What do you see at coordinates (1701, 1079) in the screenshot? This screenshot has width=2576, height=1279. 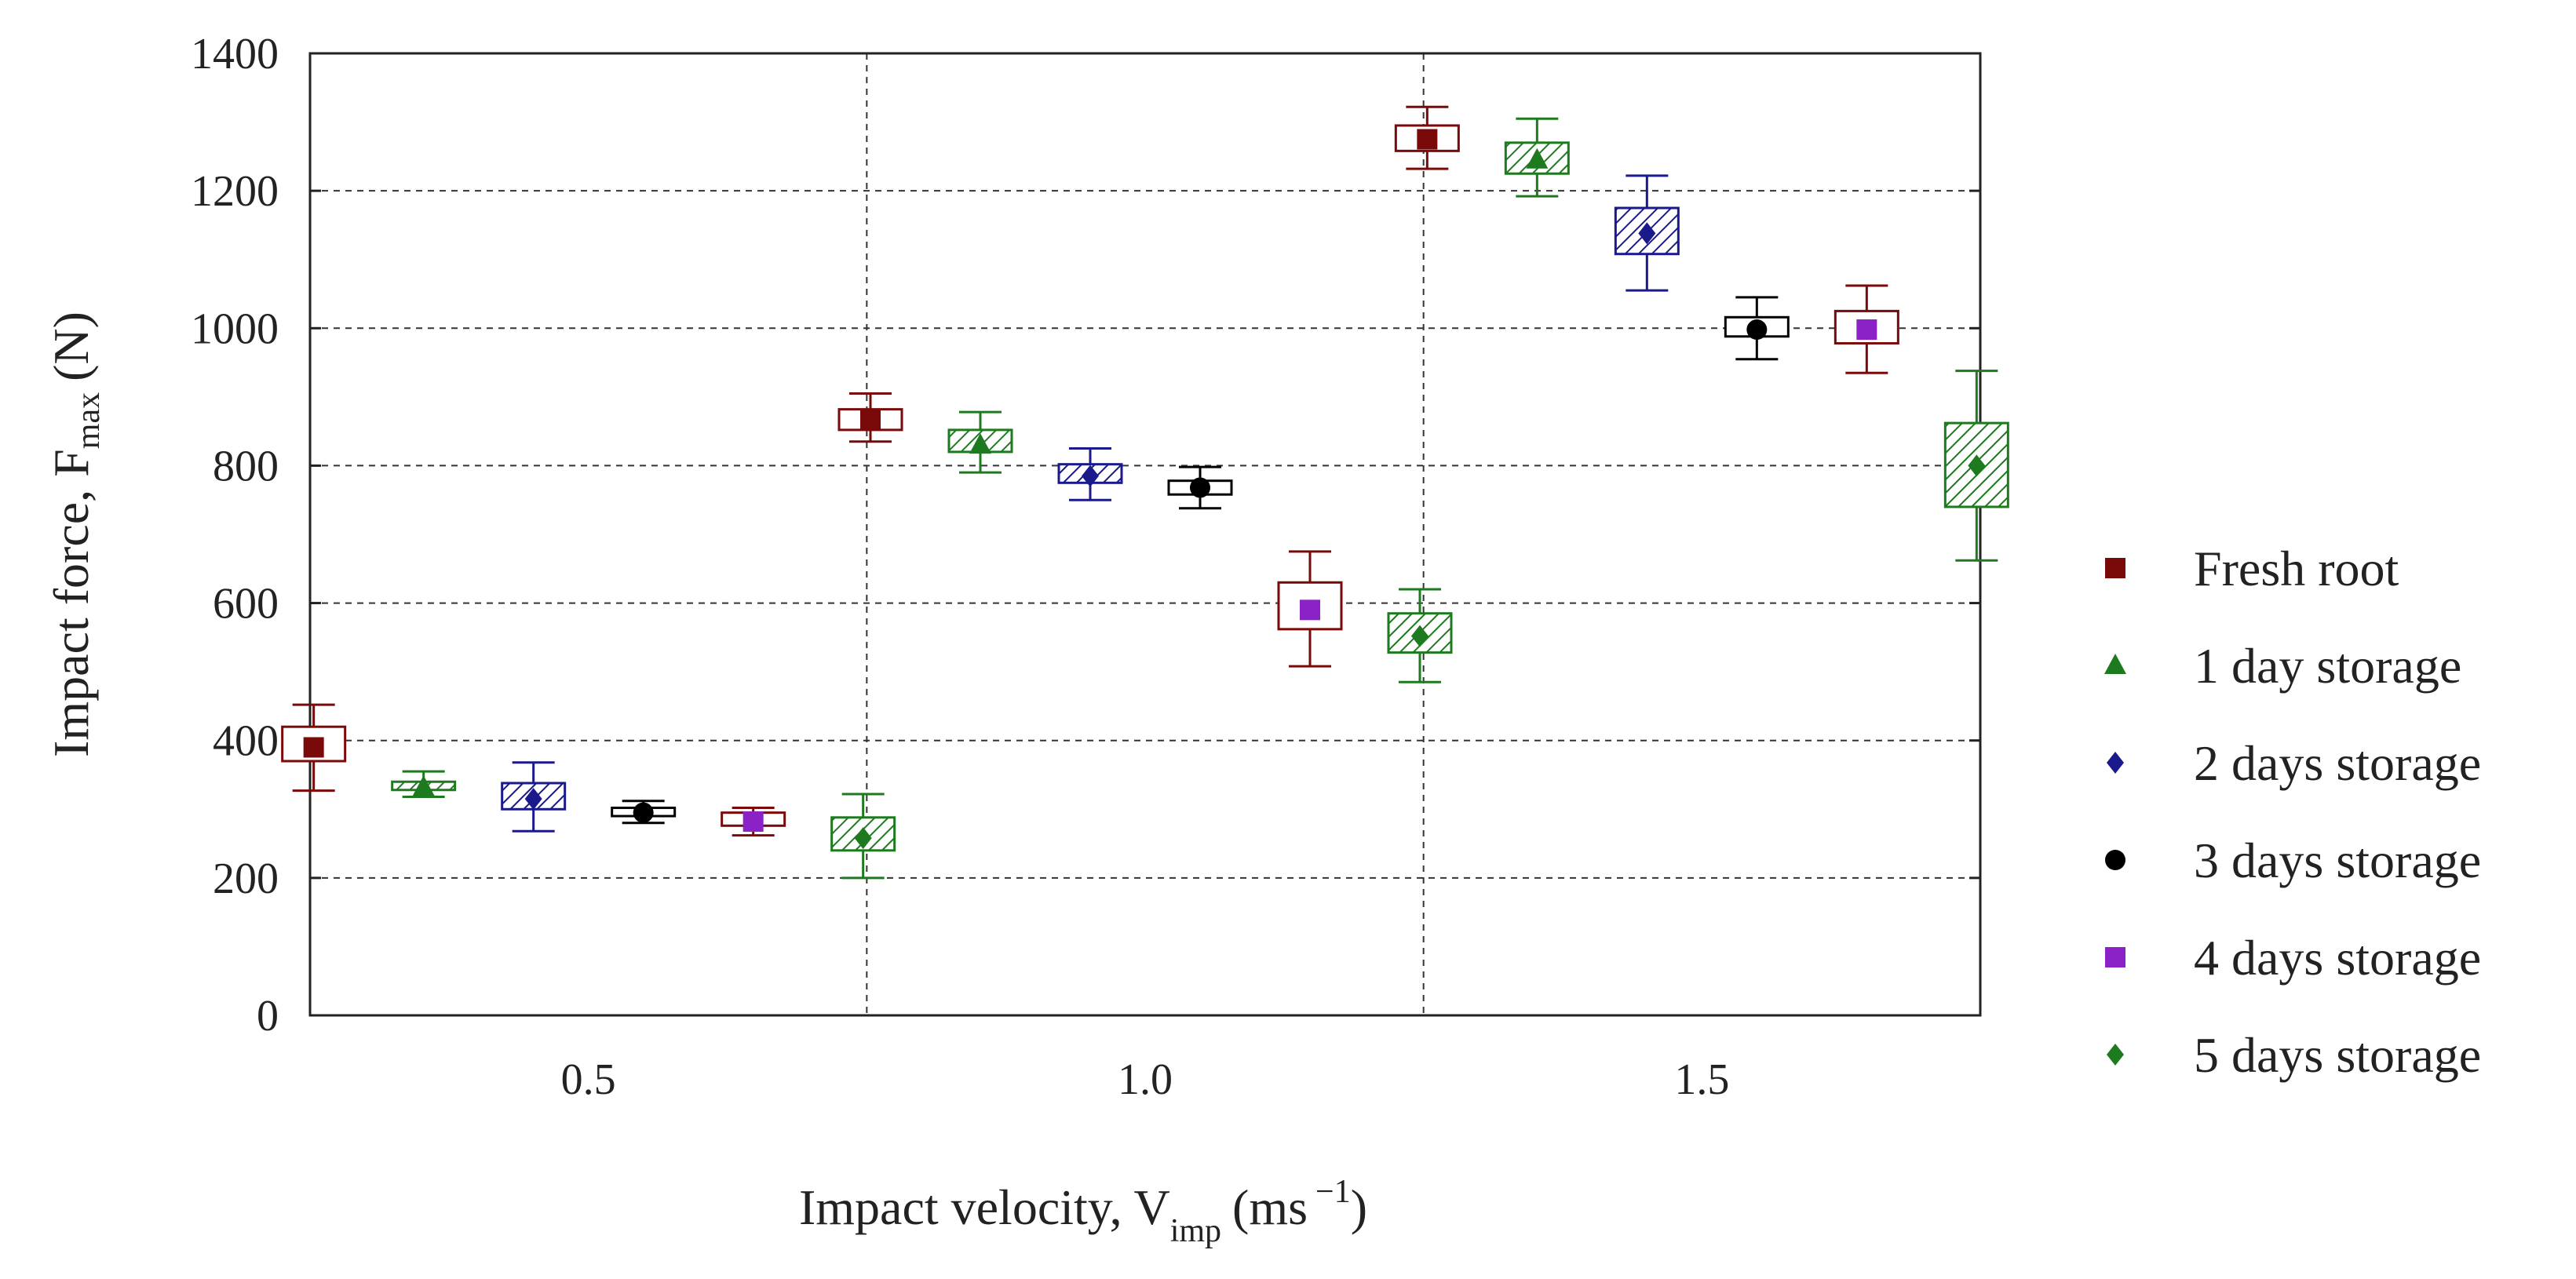 I see `x-tick-label: 1.5` at bounding box center [1701, 1079].